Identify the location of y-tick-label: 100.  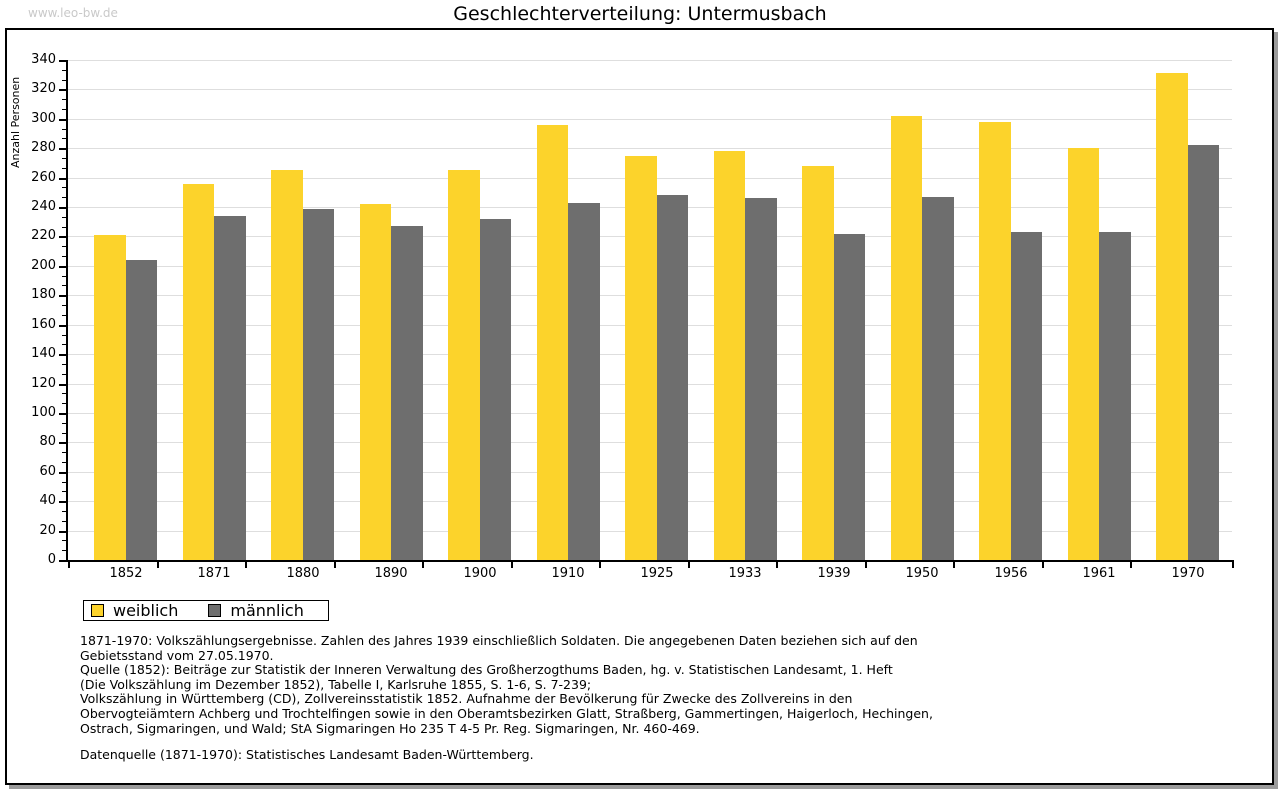
(43, 412).